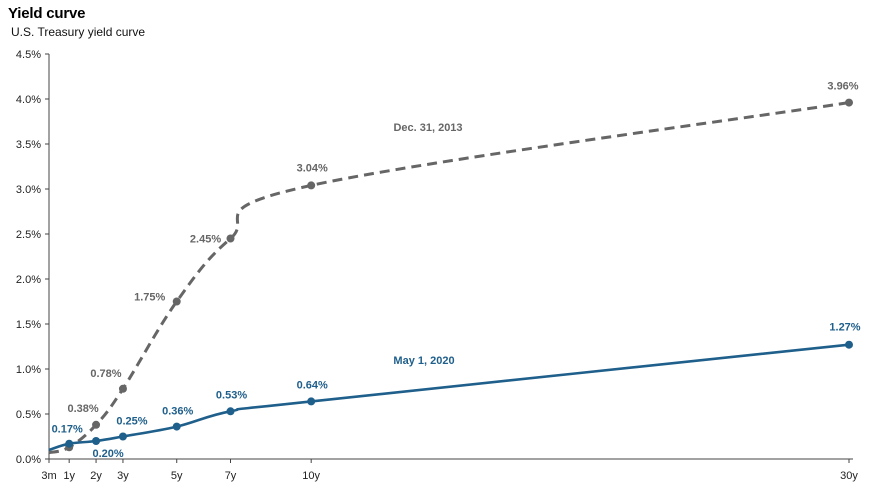  Describe the element at coordinates (231, 476) in the screenshot. I see `x-tick-label: 7y` at that location.